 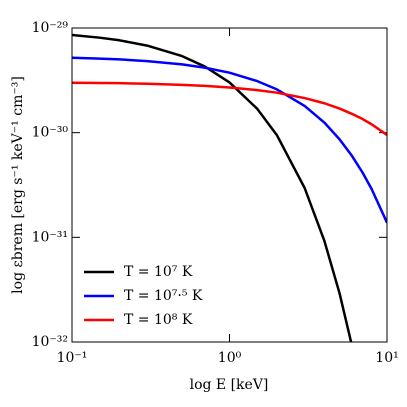 I want to click on y-tick-label: 10⁻³⁰, so click(x=50, y=133).